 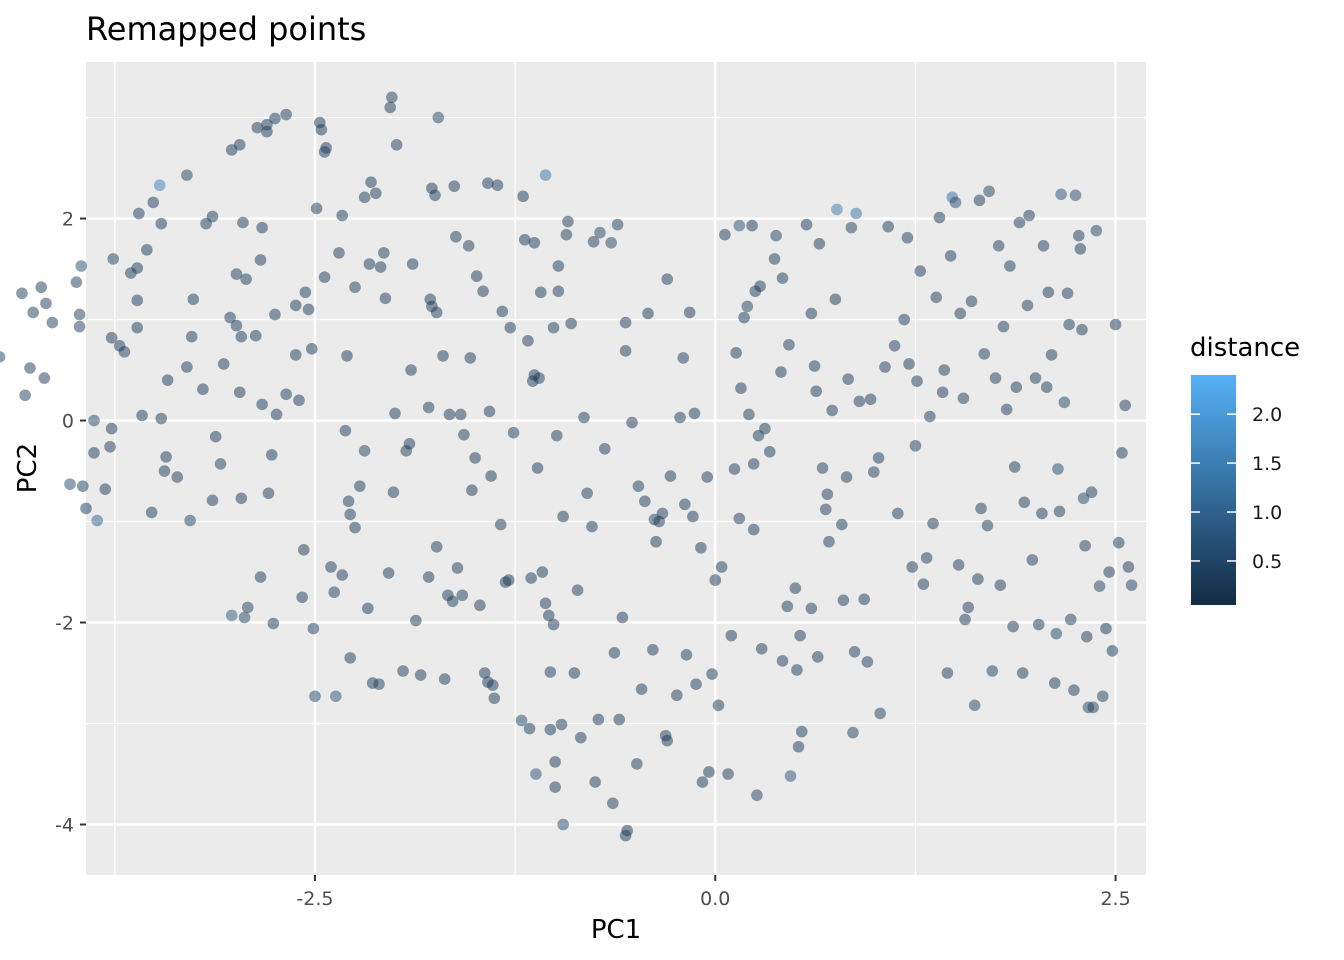 What do you see at coordinates (1213, 490) in the screenshot?
I see `legend-colorbar` at bounding box center [1213, 490].